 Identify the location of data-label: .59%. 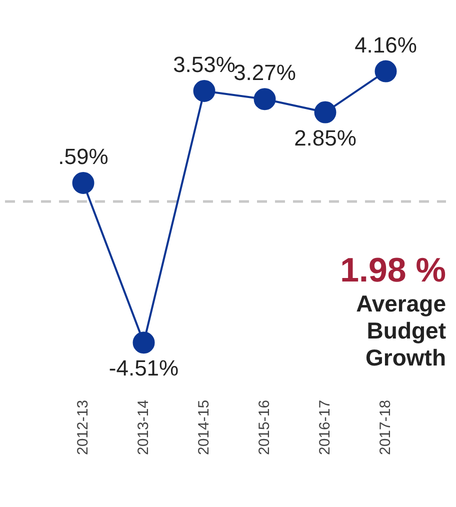
(83, 157).